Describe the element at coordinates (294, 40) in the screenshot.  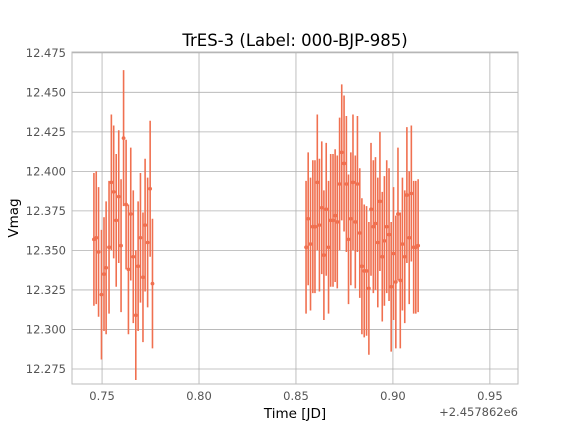
I see `chart-title: TrES-3 (Label: 000-BJP-985)` at that location.